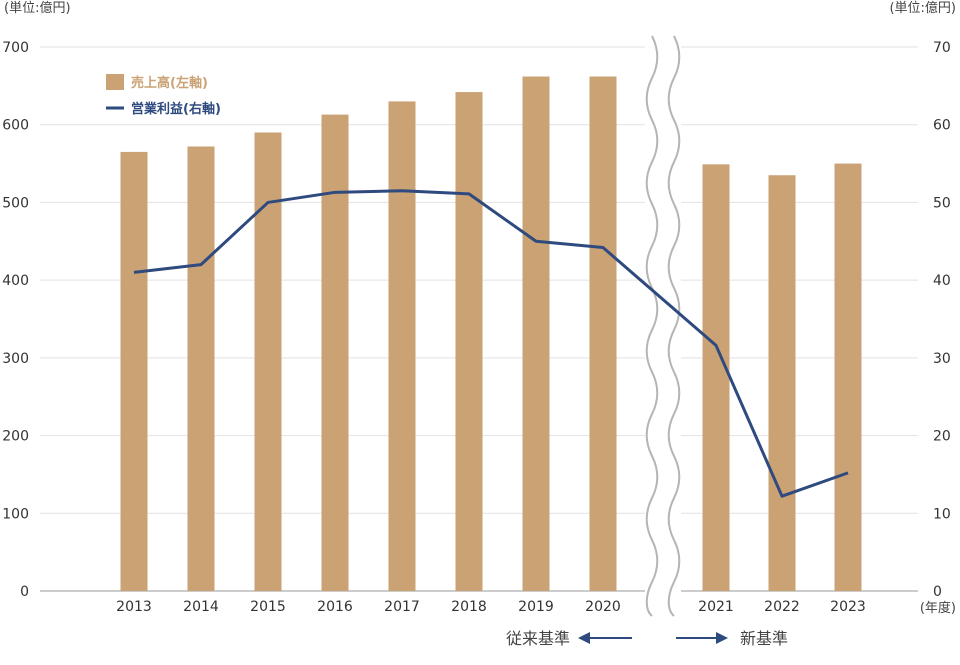  Describe the element at coordinates (134, 607) in the screenshot. I see `x-tick-label-2013: 2013` at that location.